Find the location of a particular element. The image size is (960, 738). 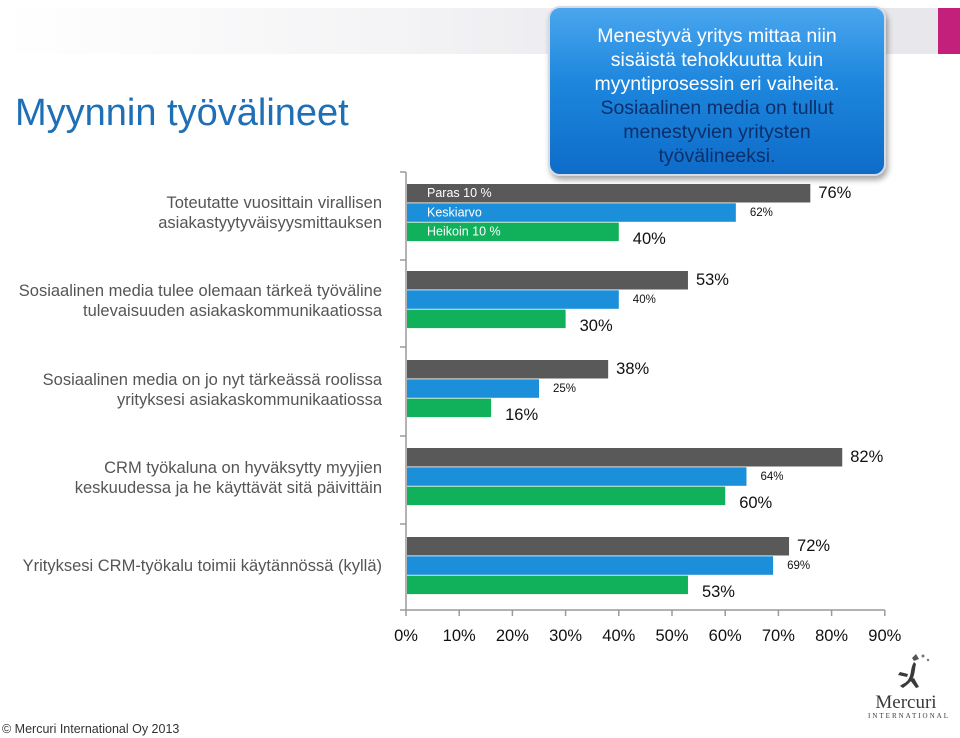

category-label-line: CRM työkaluna on hyväksytty myyjien is located at coordinates (243, 468).